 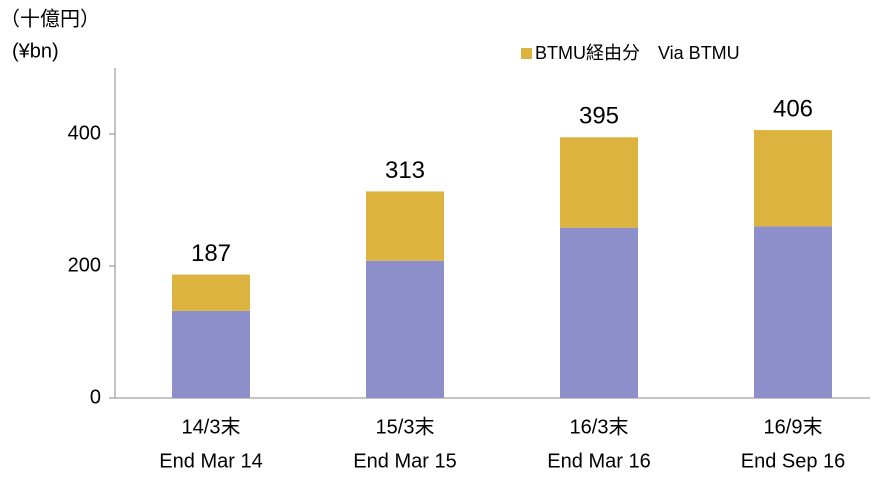 What do you see at coordinates (35, 51) in the screenshot?
I see `unit-label: (¥bn)` at bounding box center [35, 51].